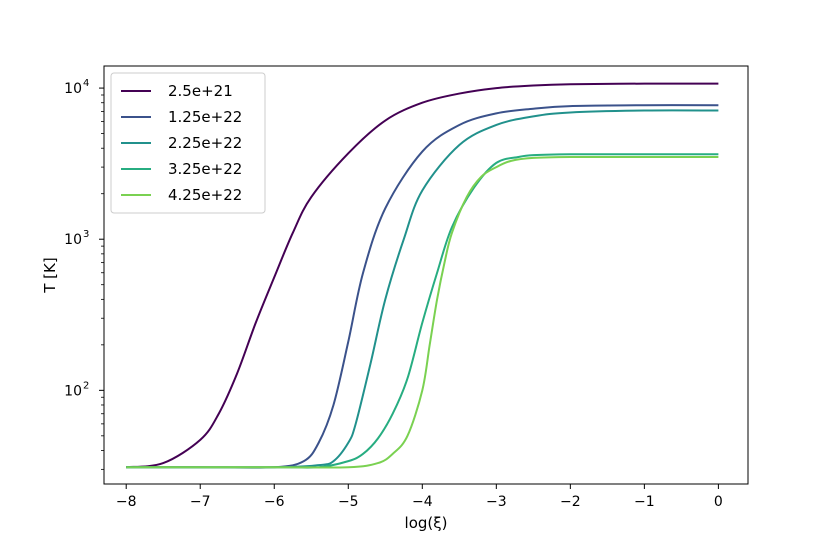 The width and height of the screenshot is (830, 554). What do you see at coordinates (86, 385) in the screenshot?
I see `y-tick-label-exponent: 2` at bounding box center [86, 385].